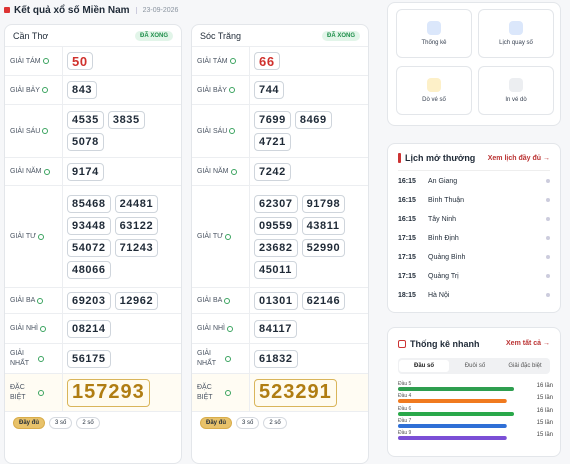  What do you see at coordinates (280, 36) in the screenshot?
I see `province-header: Sóc Trăng ĐÃ XONG` at bounding box center [280, 36].